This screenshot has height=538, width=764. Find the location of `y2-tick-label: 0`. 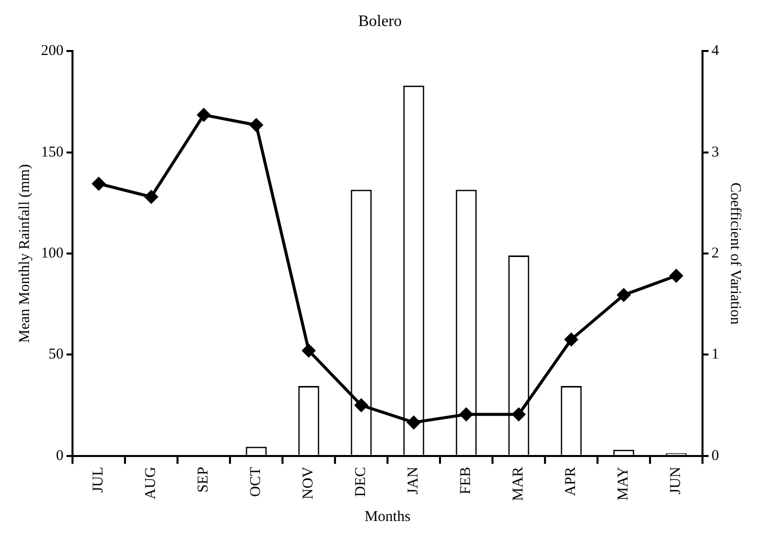

y2-tick-label: 0 is located at coordinates (715, 456).